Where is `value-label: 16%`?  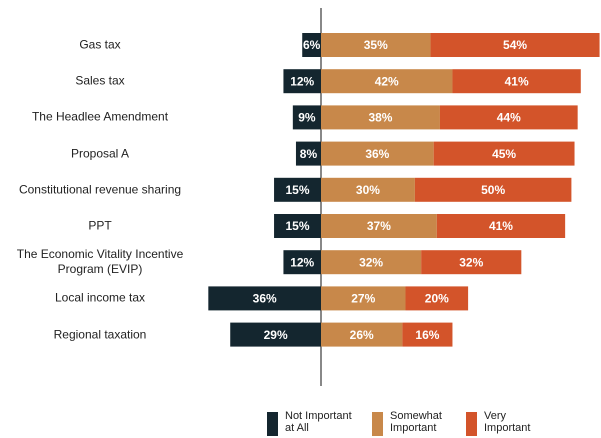
value-label: 16% is located at coordinates (427, 335).